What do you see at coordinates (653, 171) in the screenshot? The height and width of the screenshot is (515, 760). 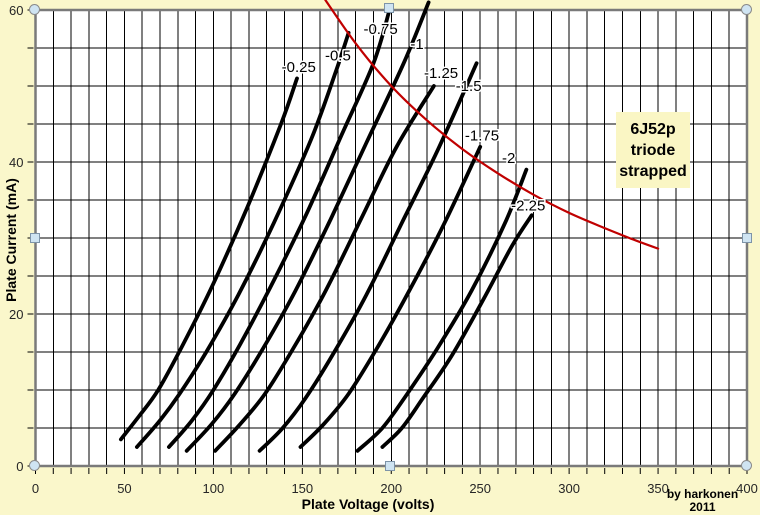 I see `title-box-line: strapped` at bounding box center [653, 171].